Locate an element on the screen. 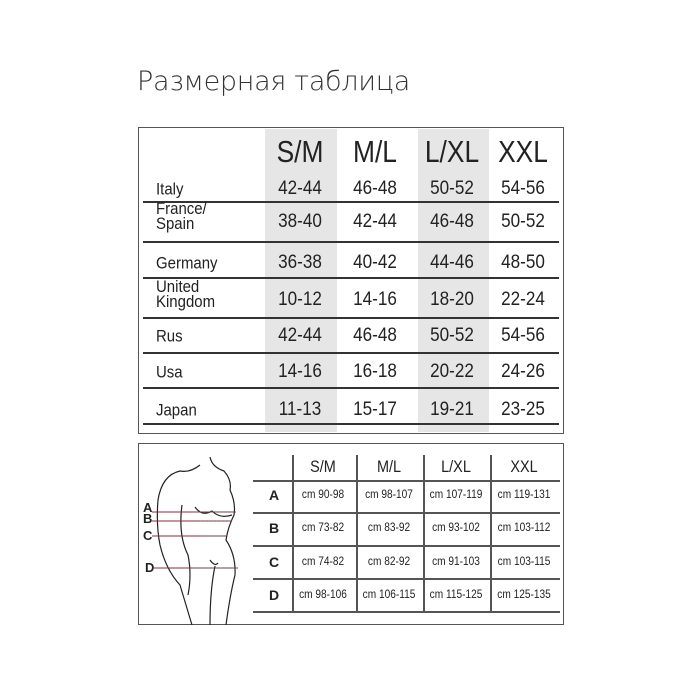 This screenshot has width=700, height=700. size-value: 24-26 is located at coordinates (523, 371).